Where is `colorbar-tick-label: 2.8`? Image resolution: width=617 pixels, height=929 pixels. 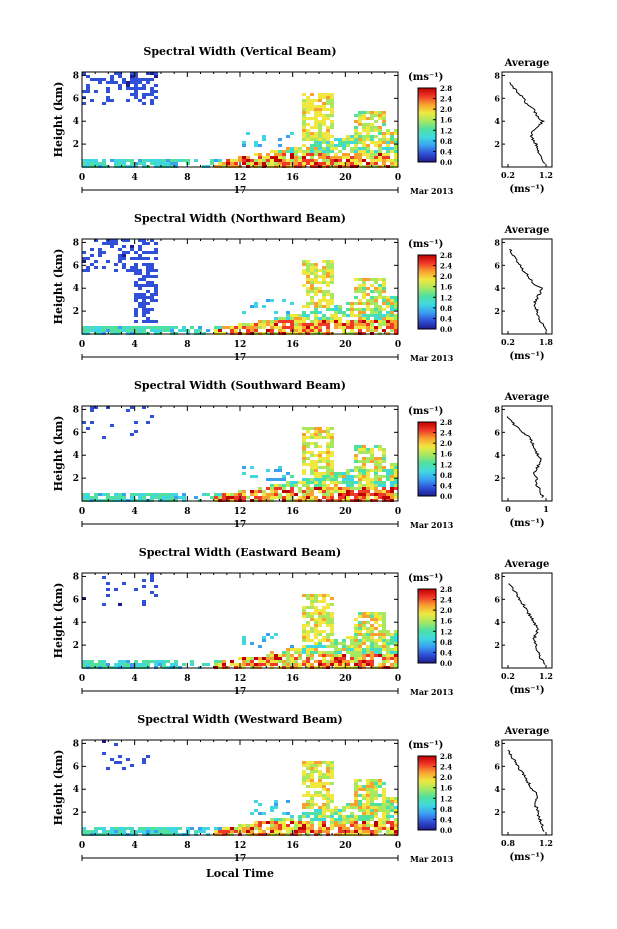 colorbar-tick-label: 2.8 is located at coordinates (446, 422).